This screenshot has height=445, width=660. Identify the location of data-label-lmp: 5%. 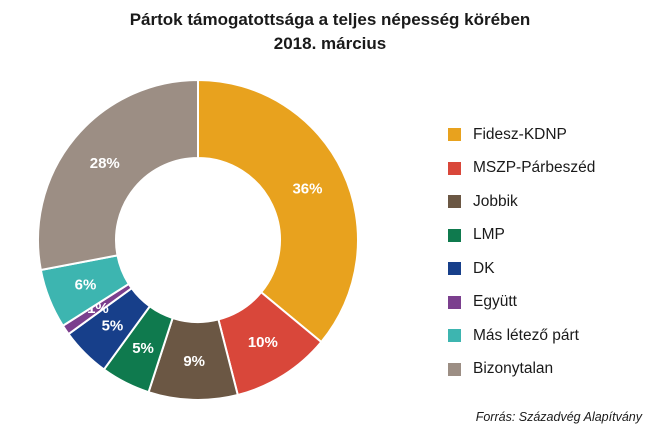
(143, 348).